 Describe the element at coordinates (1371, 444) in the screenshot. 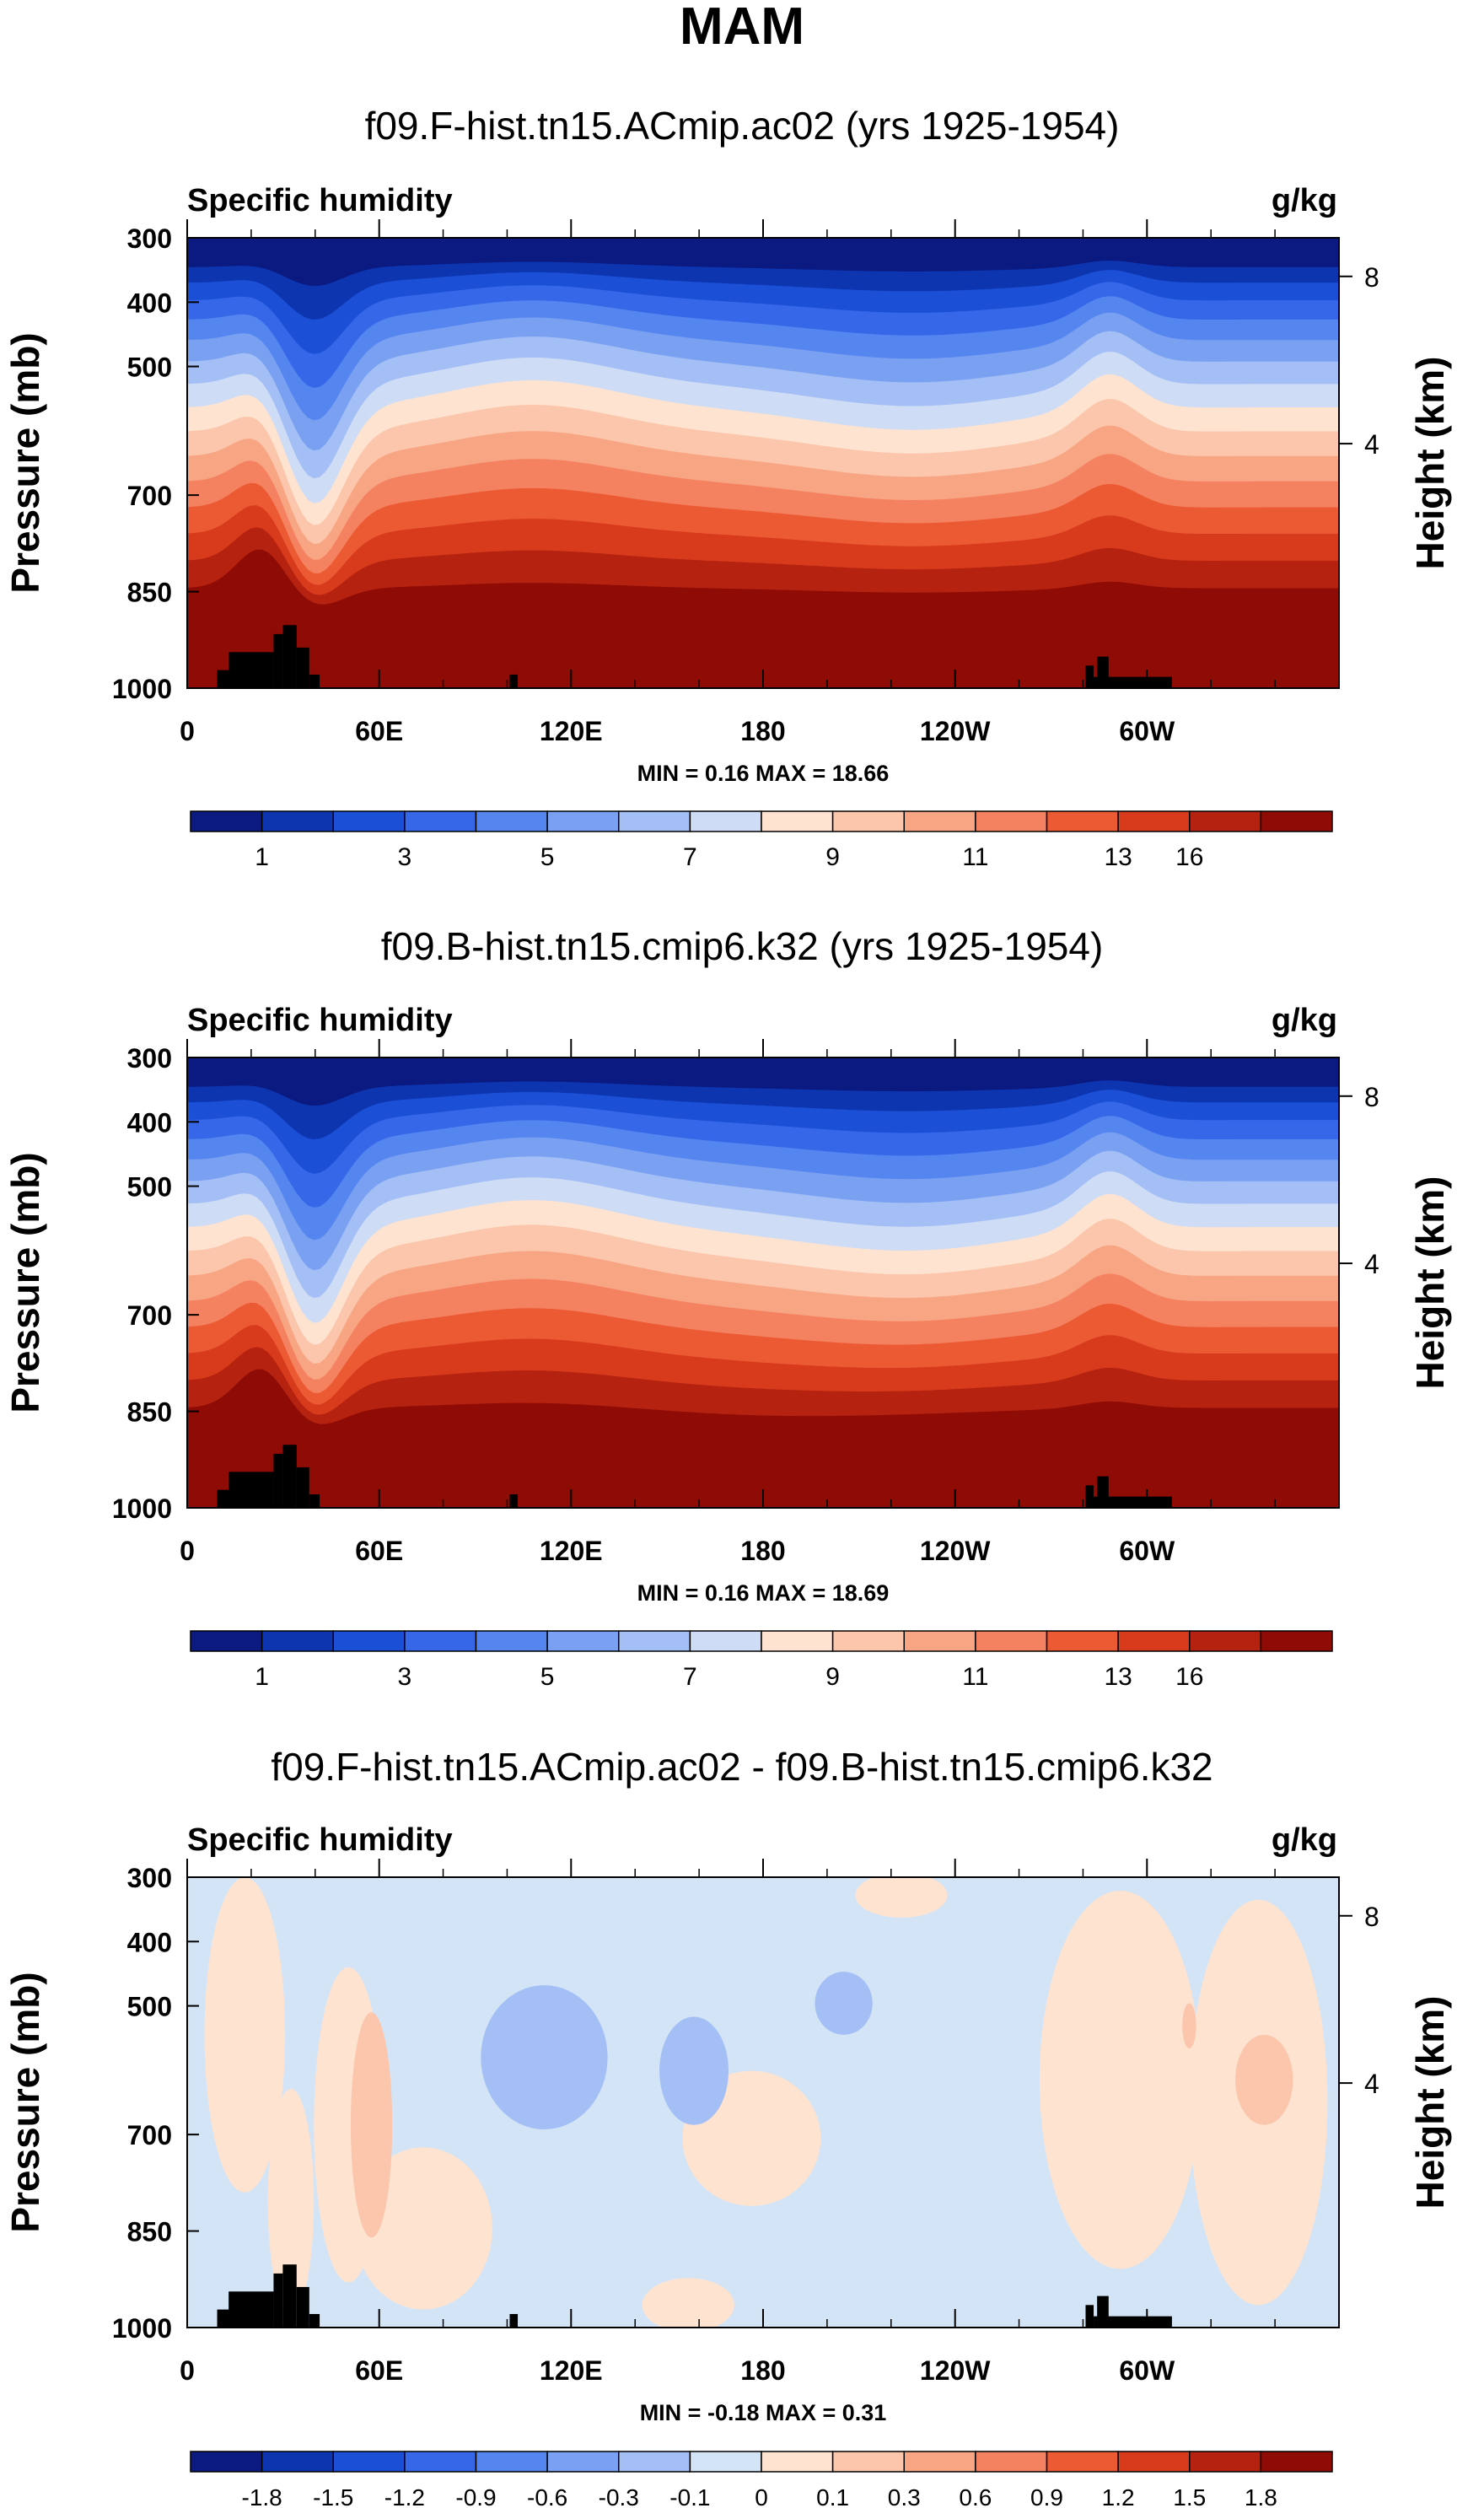

I see `y2-tick-label: 4` at that location.